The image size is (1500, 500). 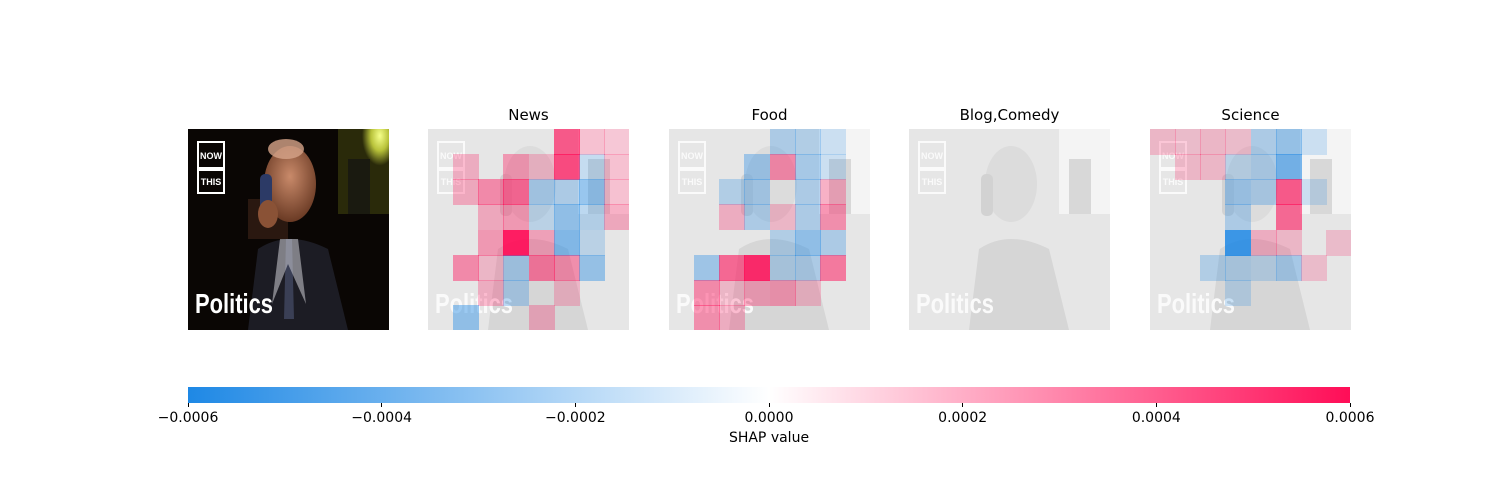 I want to click on colorbar-tick-label: 0.0002, so click(x=963, y=418).